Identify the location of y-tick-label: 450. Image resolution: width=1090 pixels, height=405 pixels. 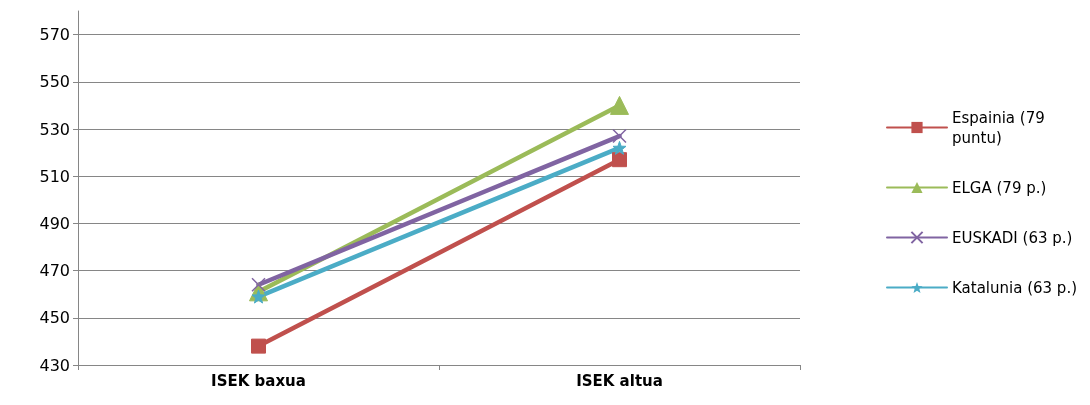
(54, 318).